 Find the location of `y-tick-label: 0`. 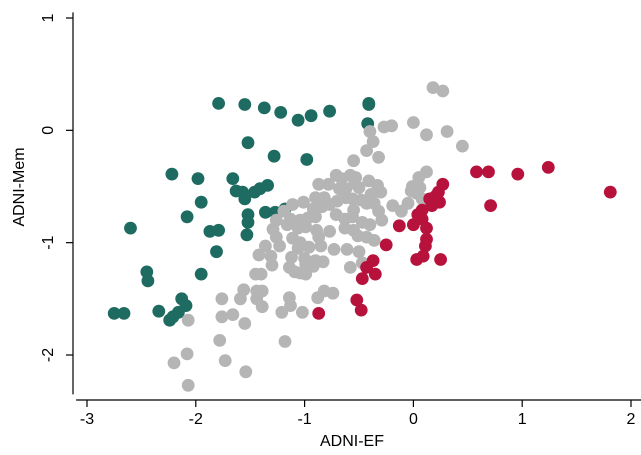

y-tick-label: 0 is located at coordinates (48, 130).